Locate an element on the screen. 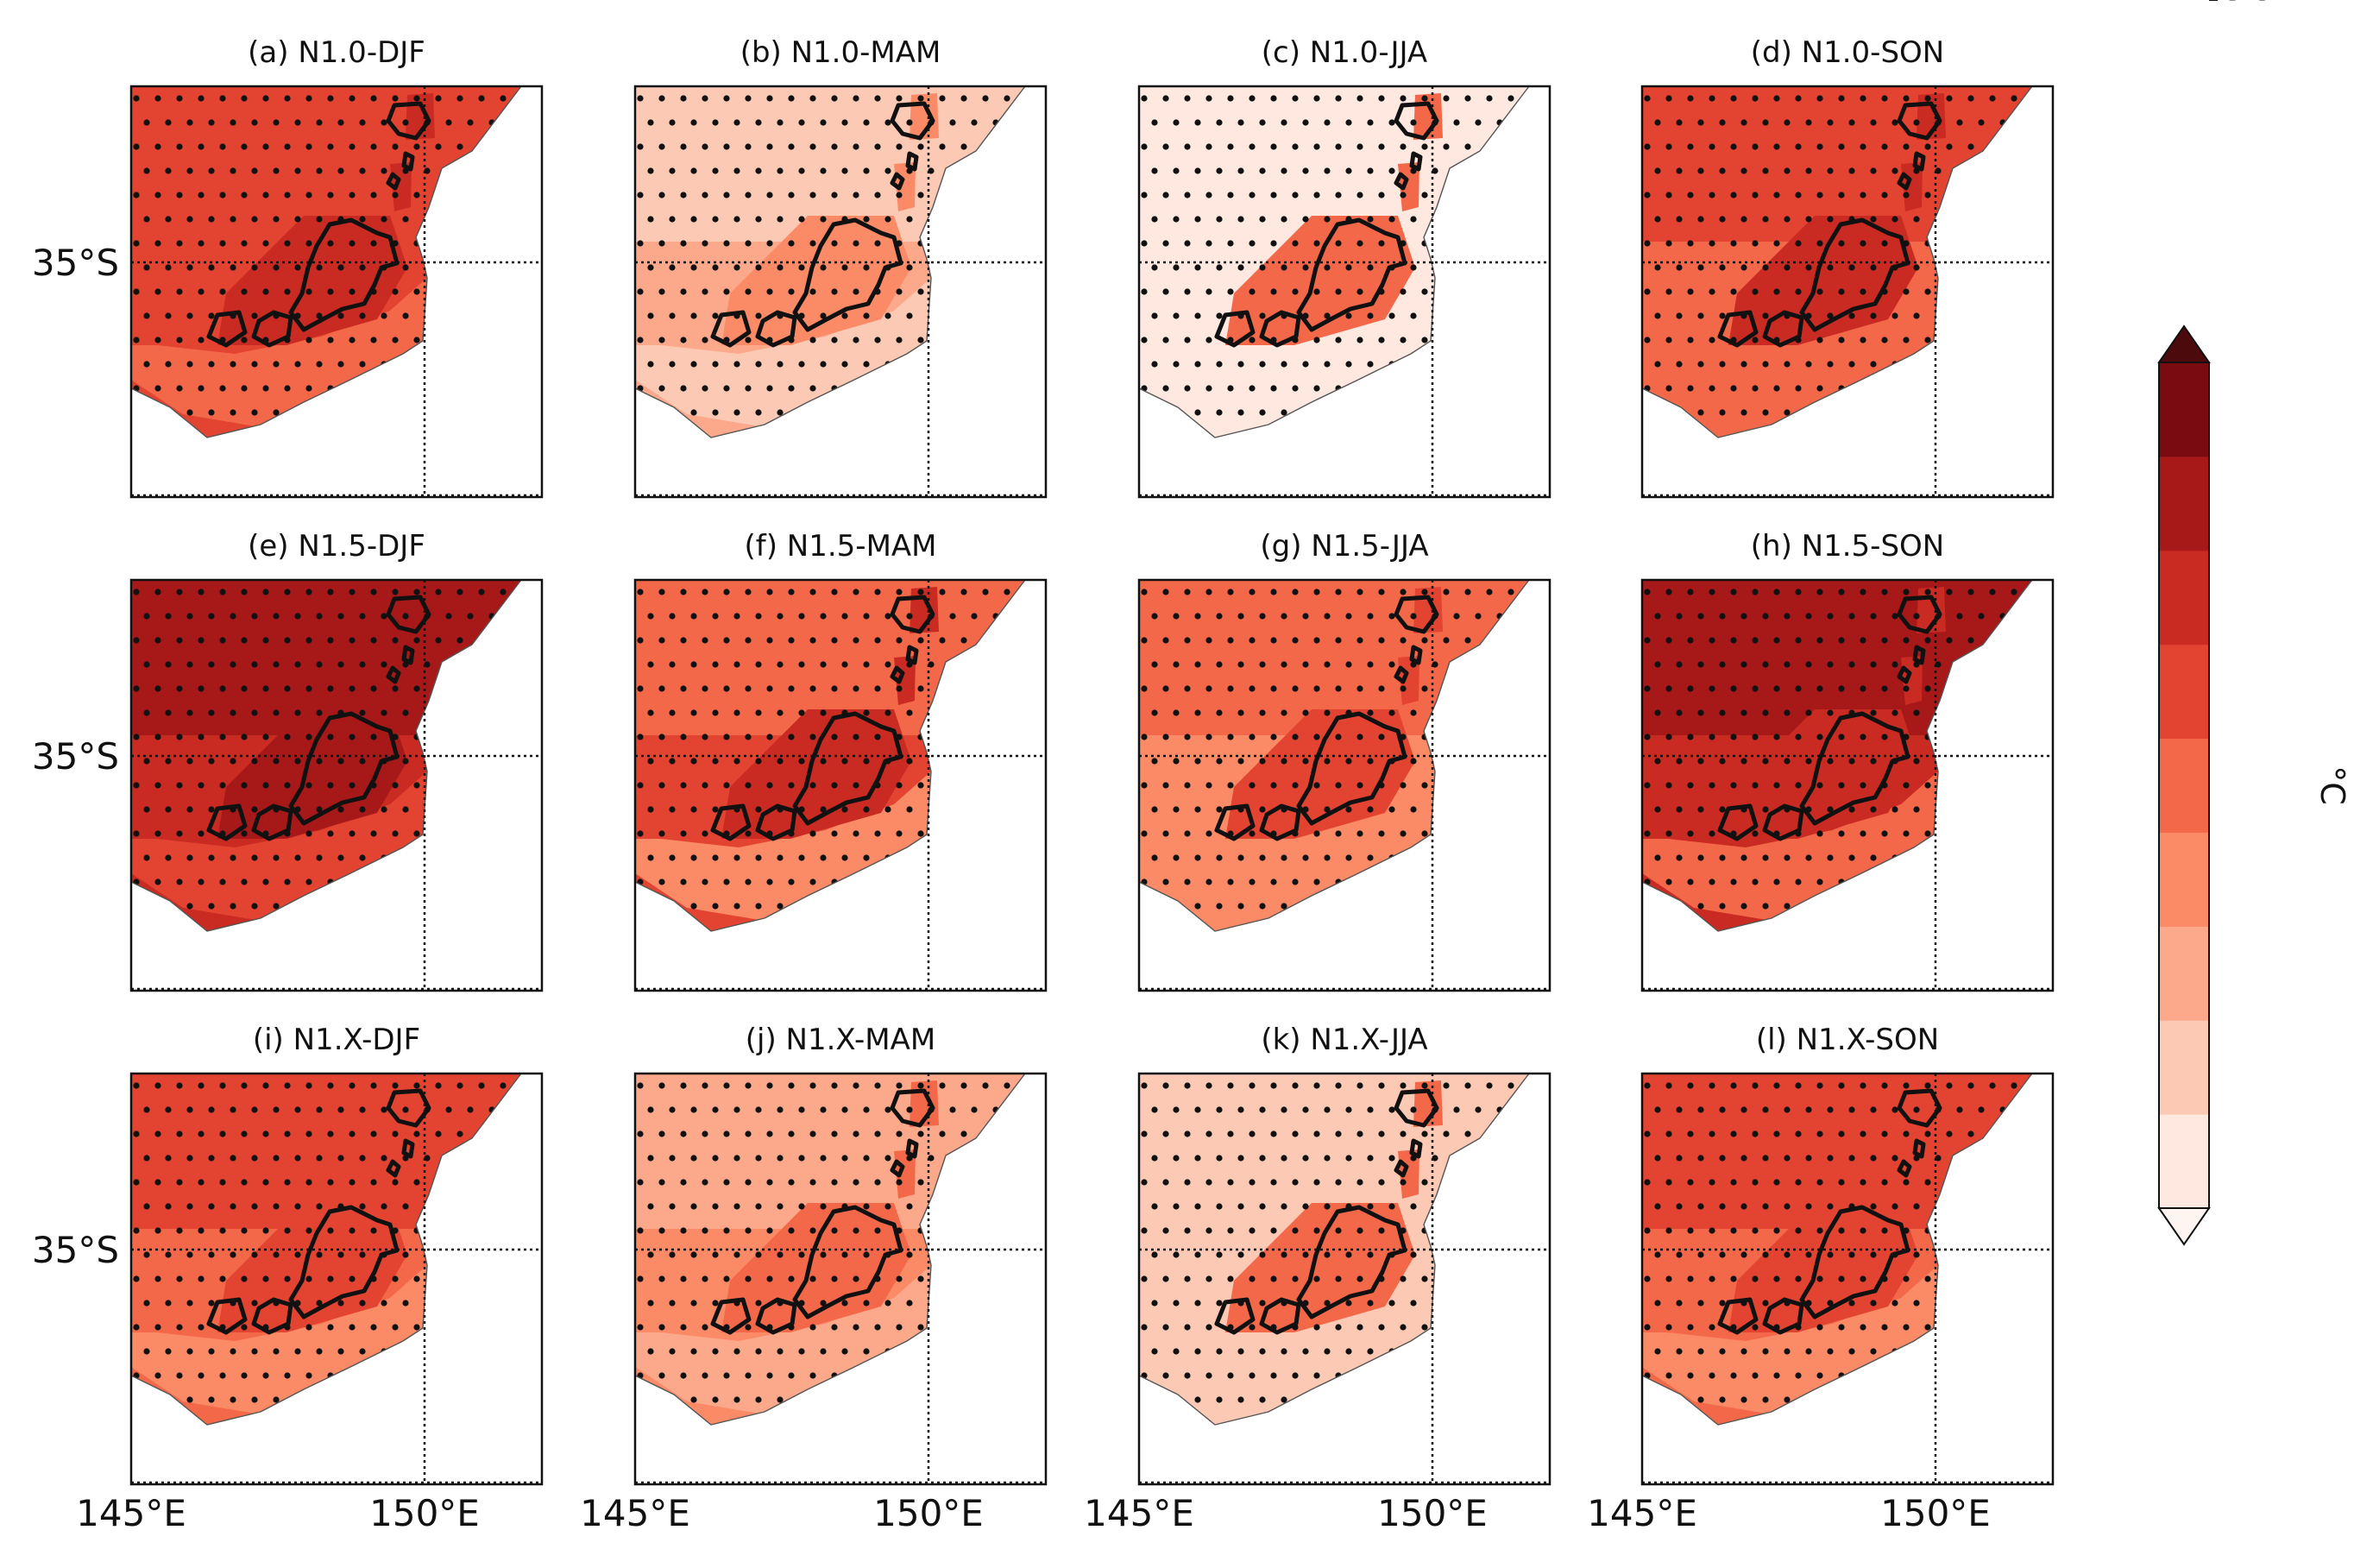 This screenshot has height=1568, width=2354. x-tick-label: 150°E is located at coordinates (928, 1513).